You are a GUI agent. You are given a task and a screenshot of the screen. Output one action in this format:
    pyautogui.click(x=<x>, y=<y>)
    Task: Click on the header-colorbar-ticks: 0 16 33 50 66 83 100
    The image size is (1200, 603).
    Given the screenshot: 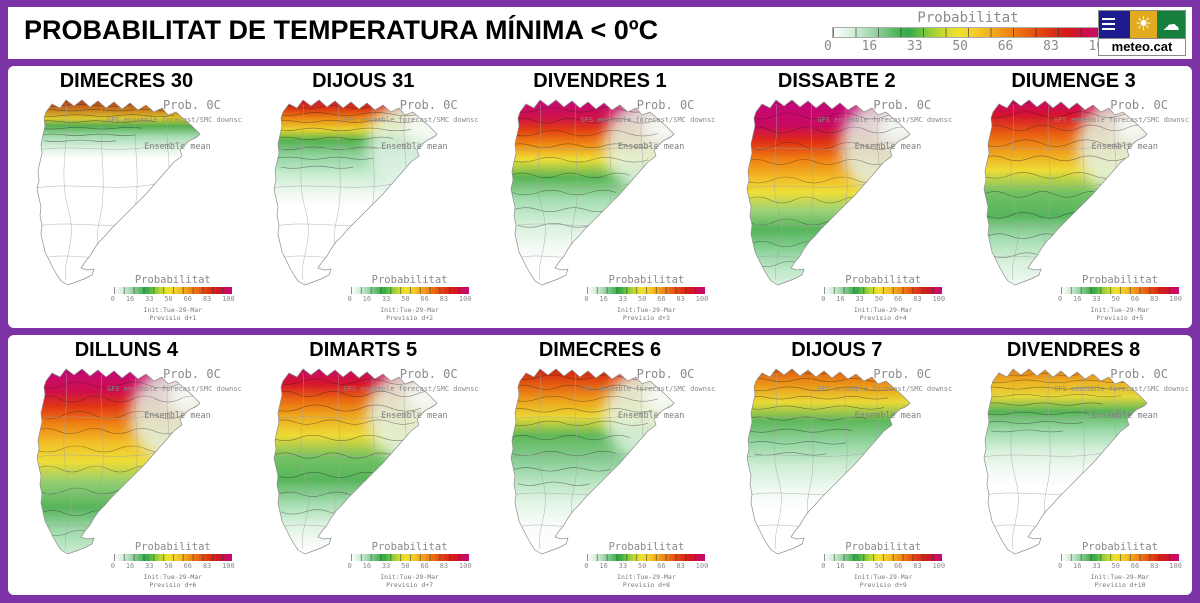 What is the action you would take?
    pyautogui.click(x=968, y=46)
    